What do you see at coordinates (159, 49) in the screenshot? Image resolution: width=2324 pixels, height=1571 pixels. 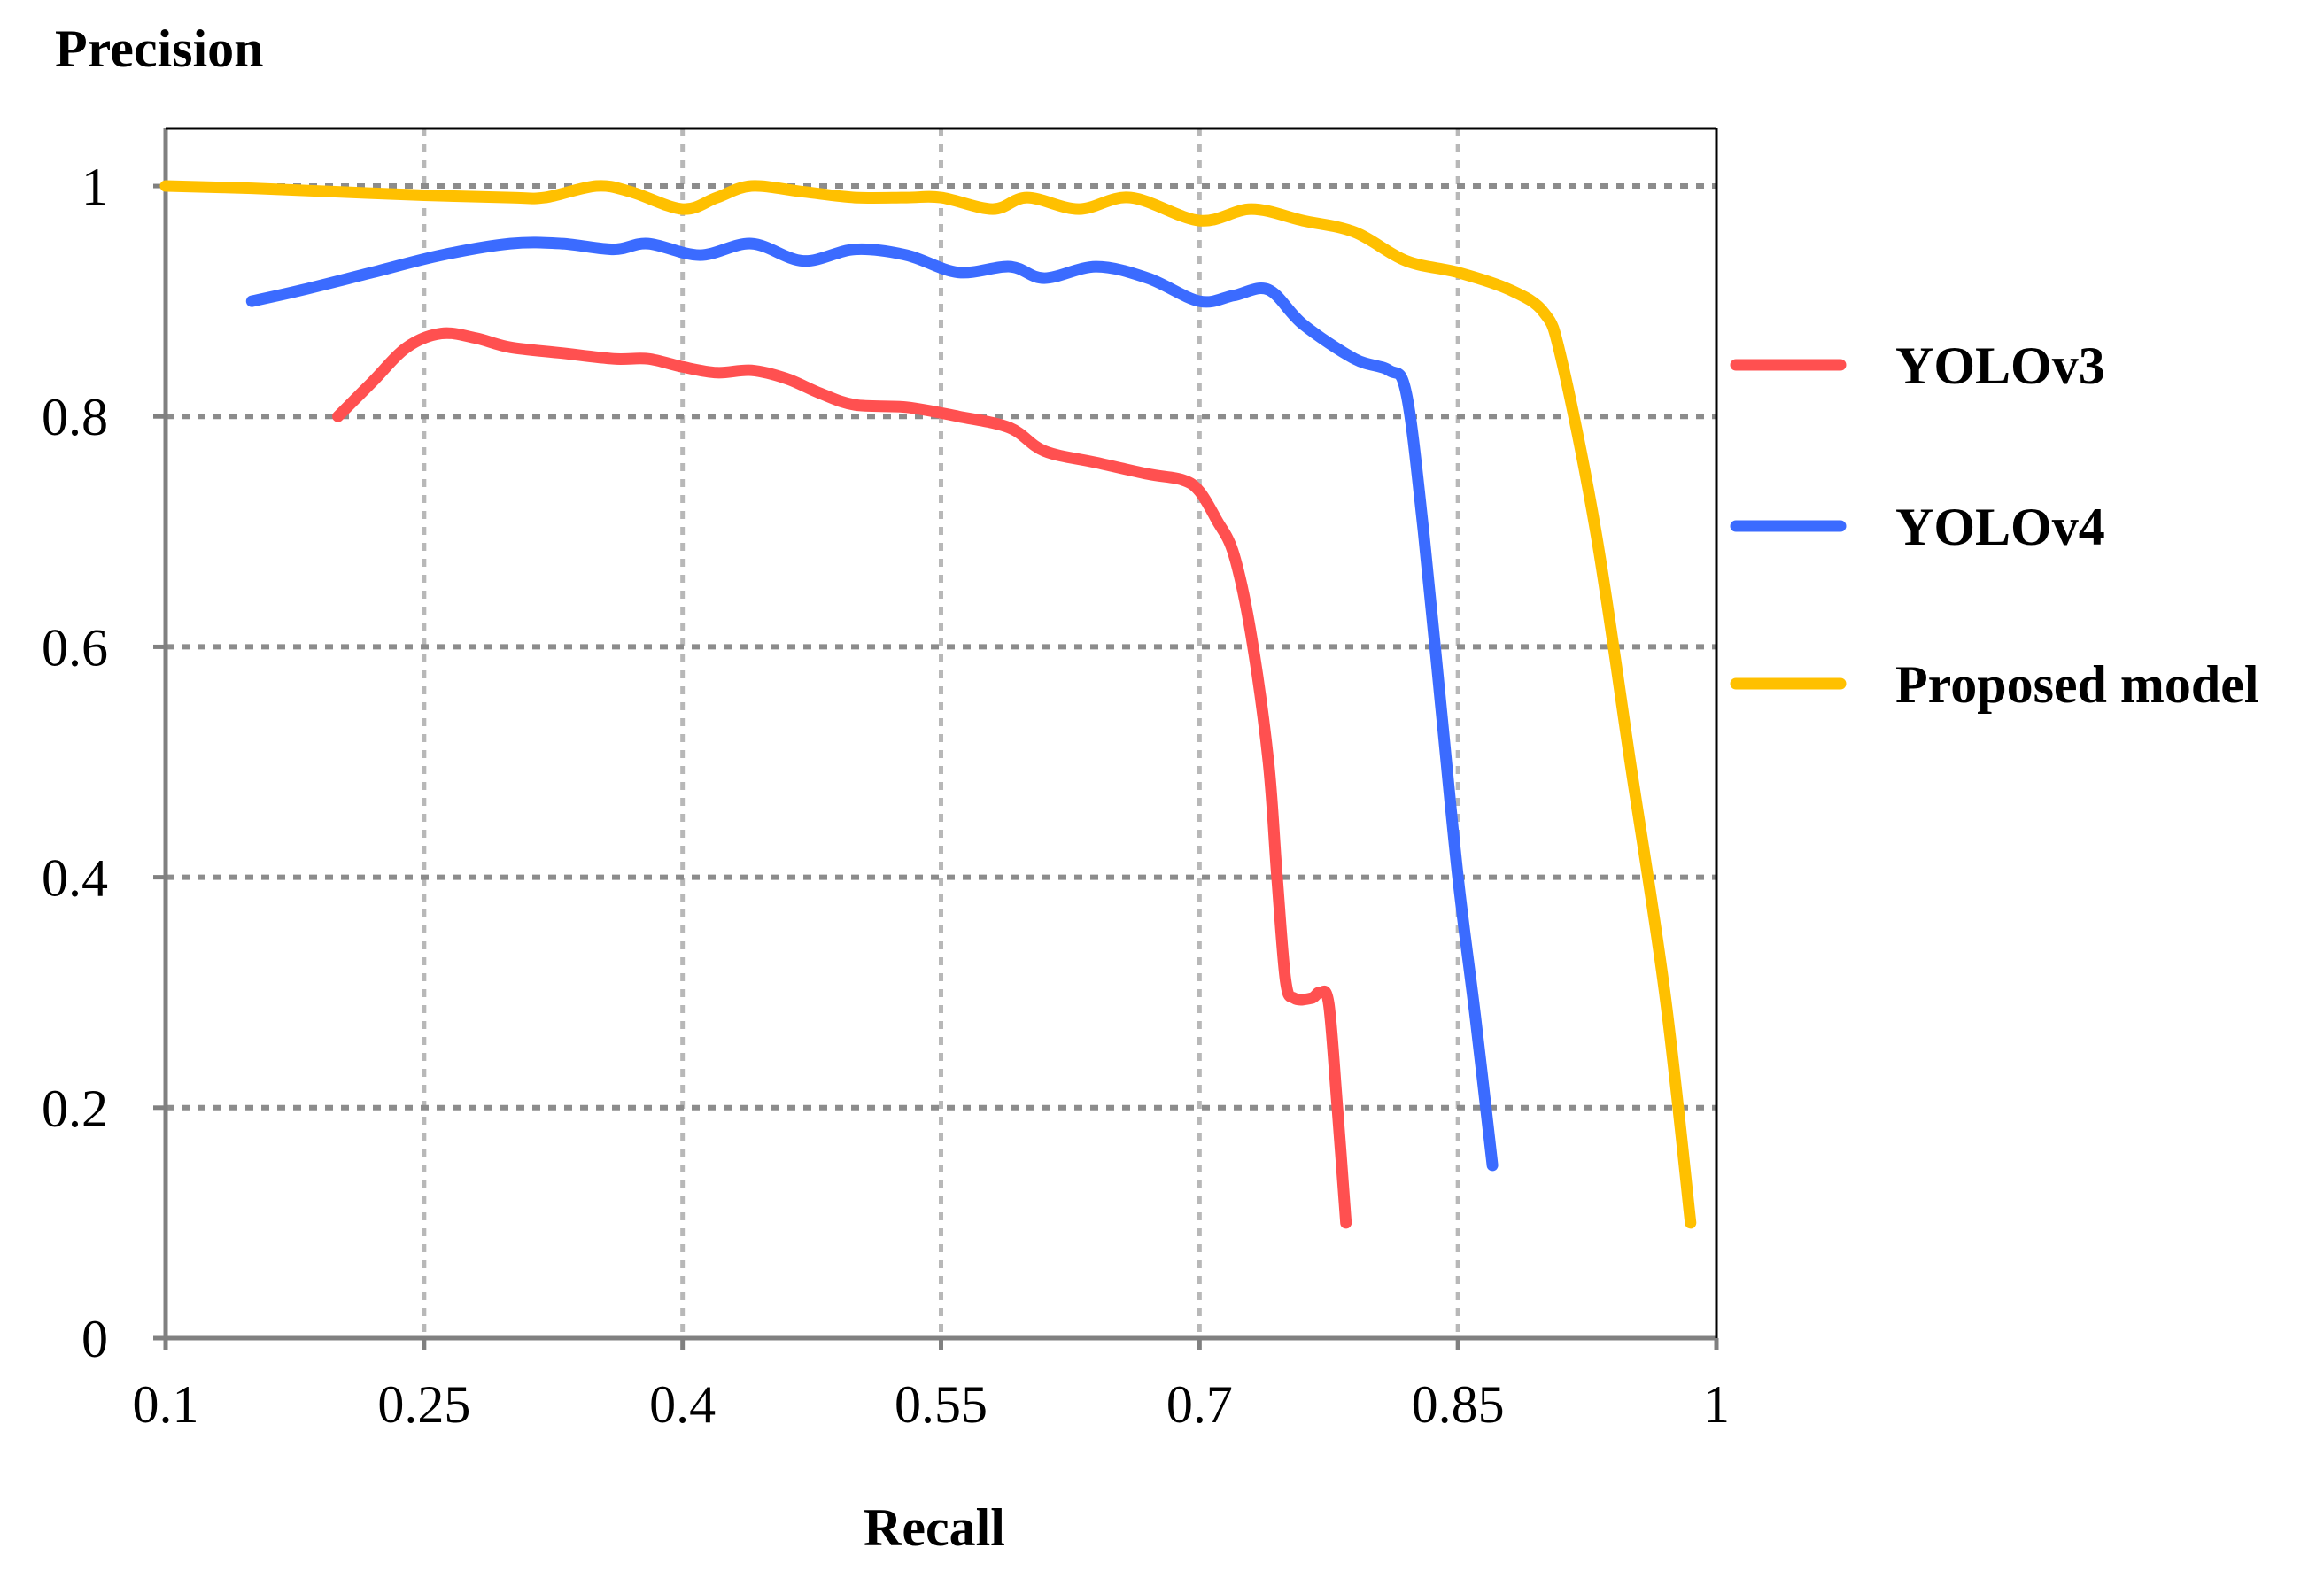 I see `y-axis-title: Precision` at bounding box center [159, 49].